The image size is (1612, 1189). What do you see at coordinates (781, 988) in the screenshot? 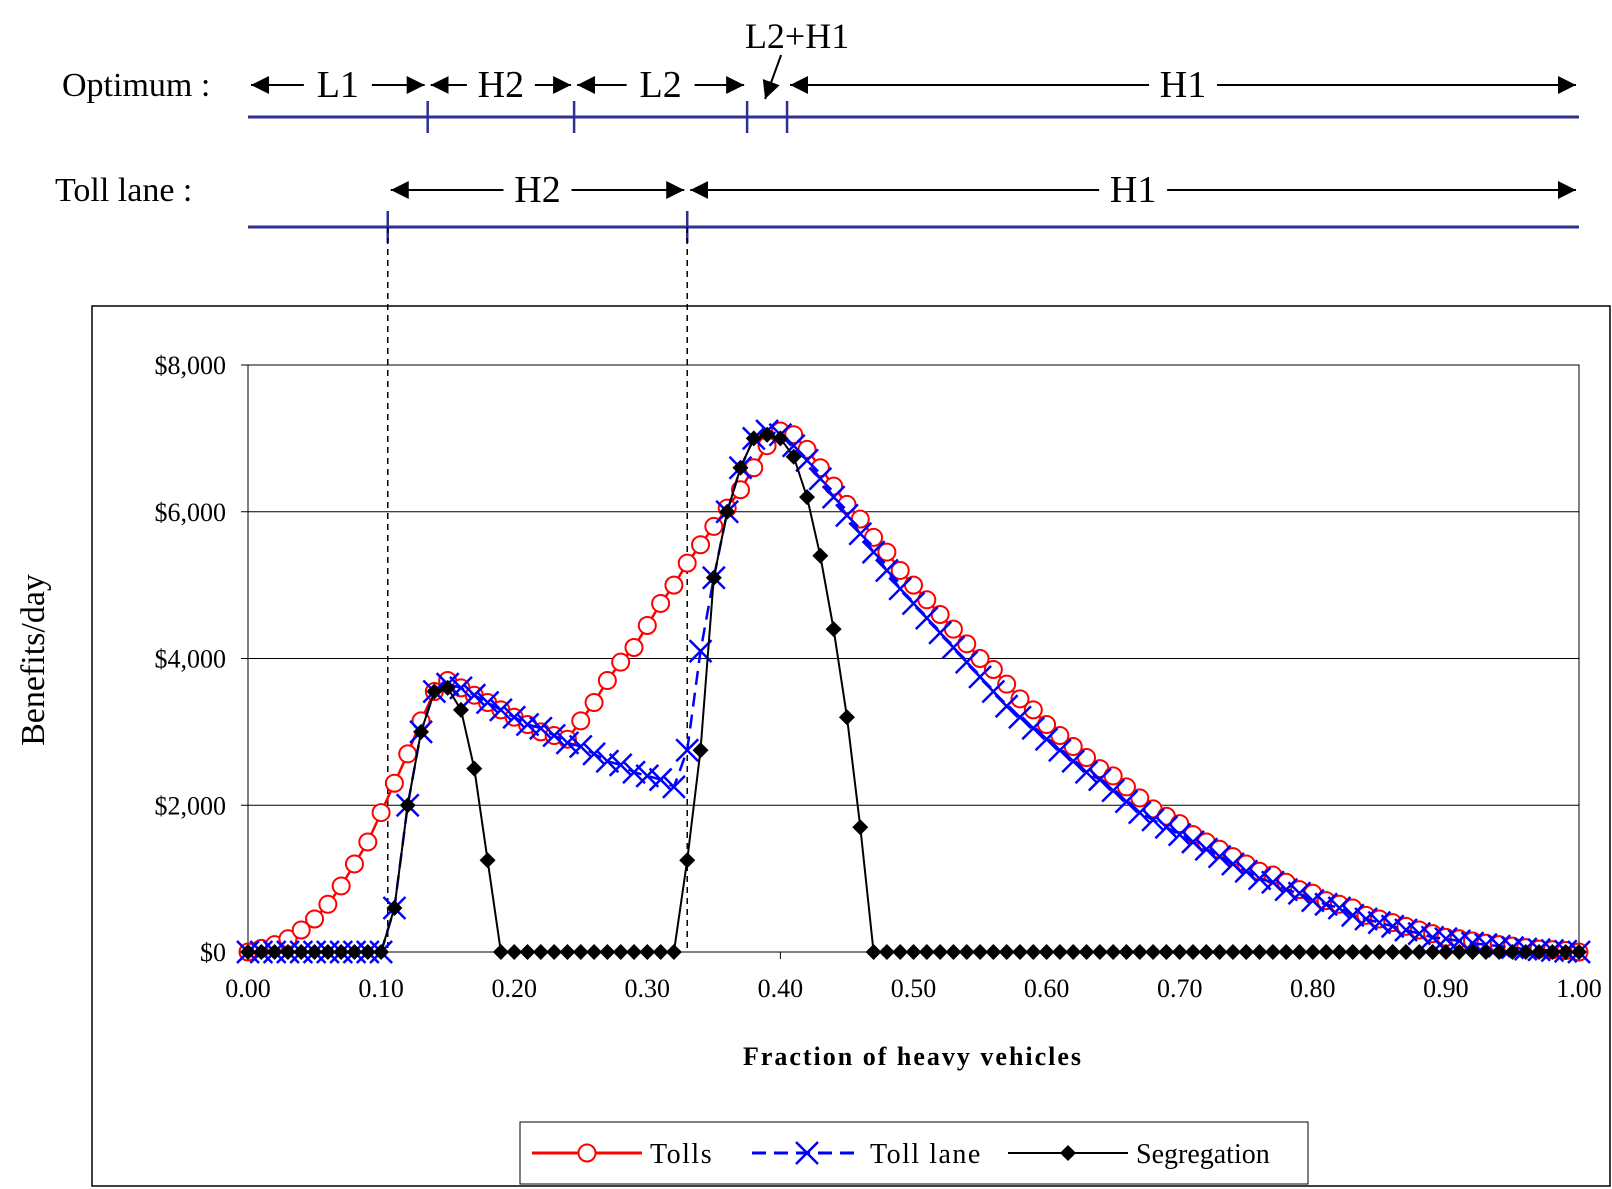
I see `x-tick-label: 0.40` at bounding box center [781, 988].